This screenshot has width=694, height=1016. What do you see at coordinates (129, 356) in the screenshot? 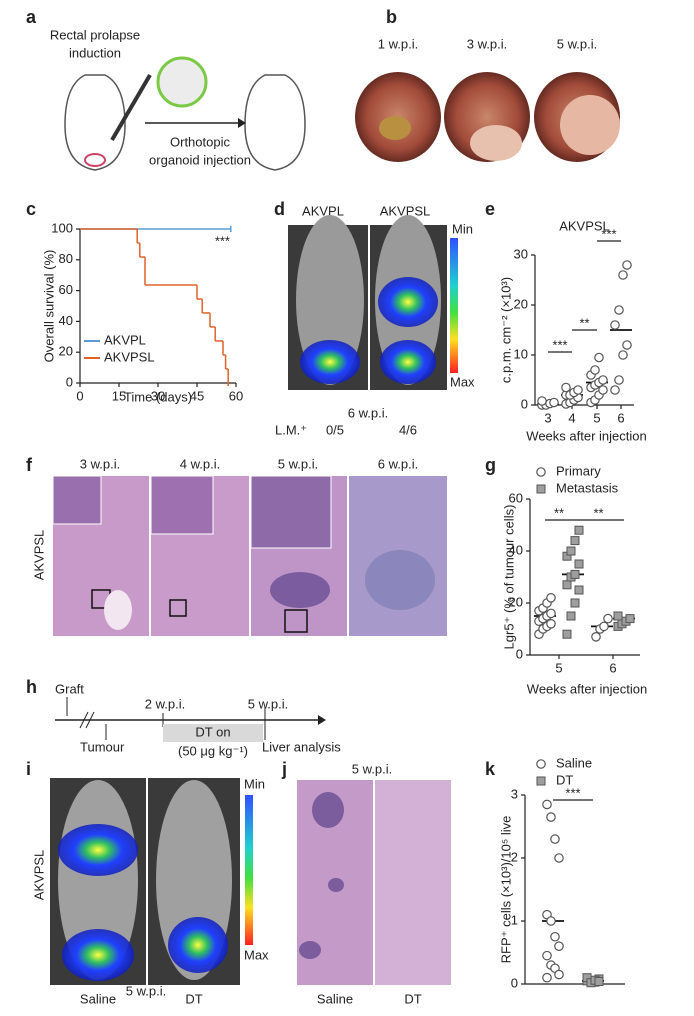
I see `legend-label: AKVPSL` at bounding box center [129, 356].